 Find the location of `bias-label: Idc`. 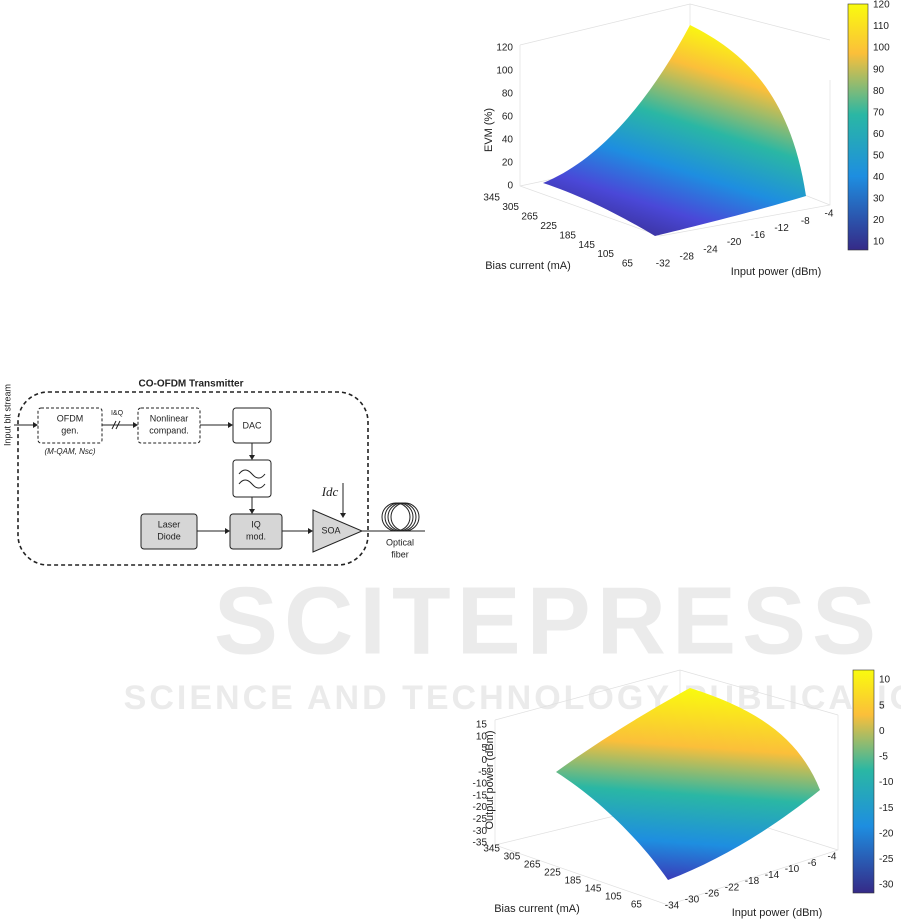

bias-label: Idc is located at coordinates (330, 491).